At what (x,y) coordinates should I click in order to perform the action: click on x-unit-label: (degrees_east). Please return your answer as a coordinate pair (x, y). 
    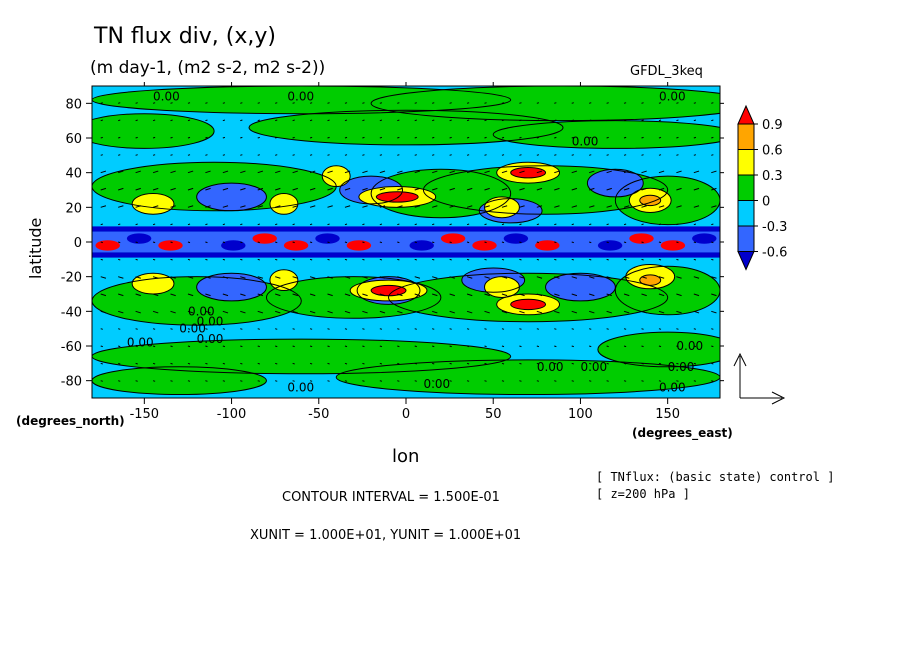
    Looking at the image, I should click on (682, 433).